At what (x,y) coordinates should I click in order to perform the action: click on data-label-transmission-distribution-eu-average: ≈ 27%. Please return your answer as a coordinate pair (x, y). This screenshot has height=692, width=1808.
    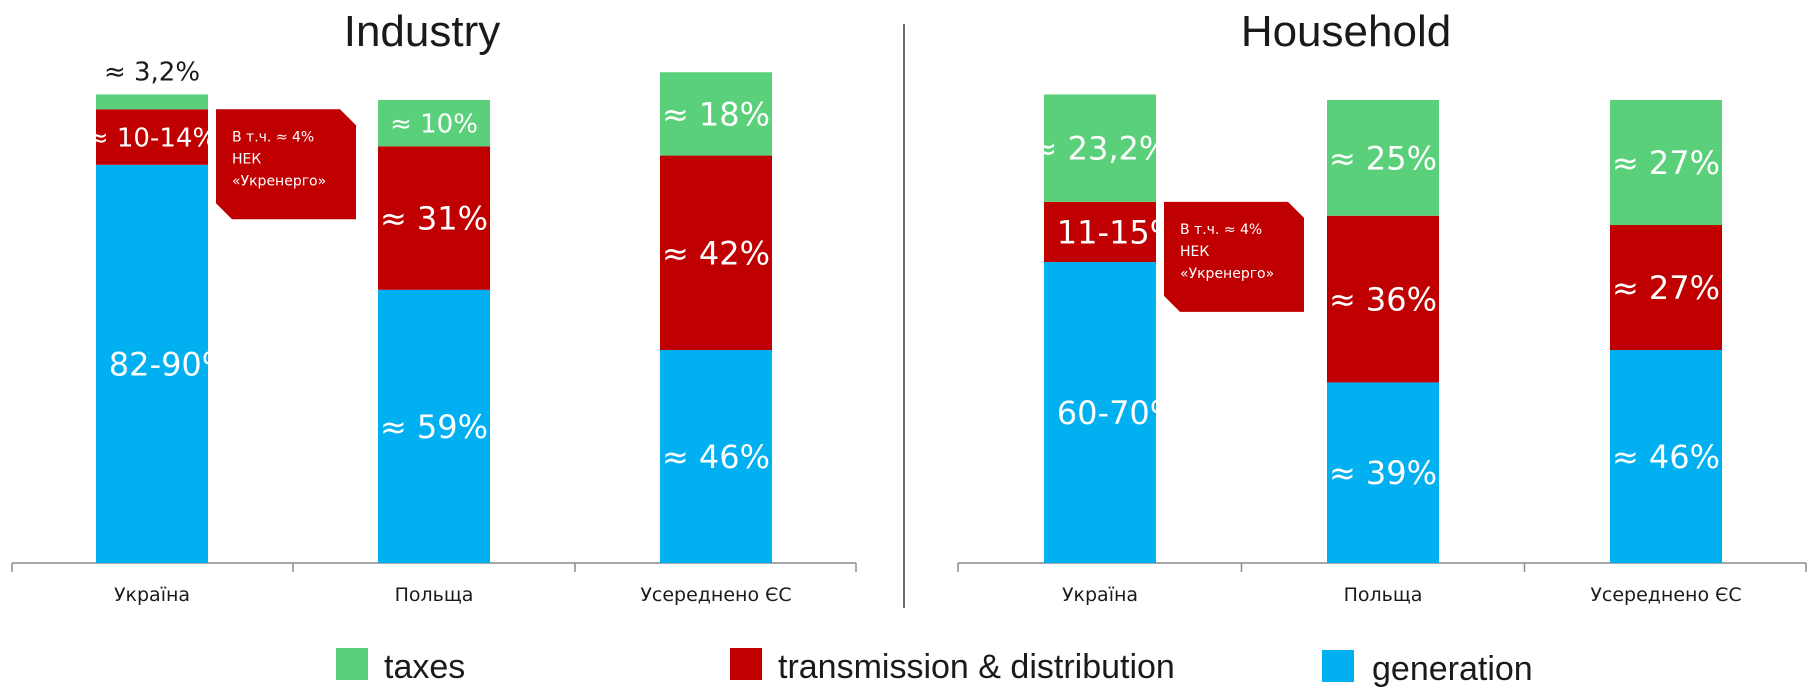
    Looking at the image, I should click on (1666, 288).